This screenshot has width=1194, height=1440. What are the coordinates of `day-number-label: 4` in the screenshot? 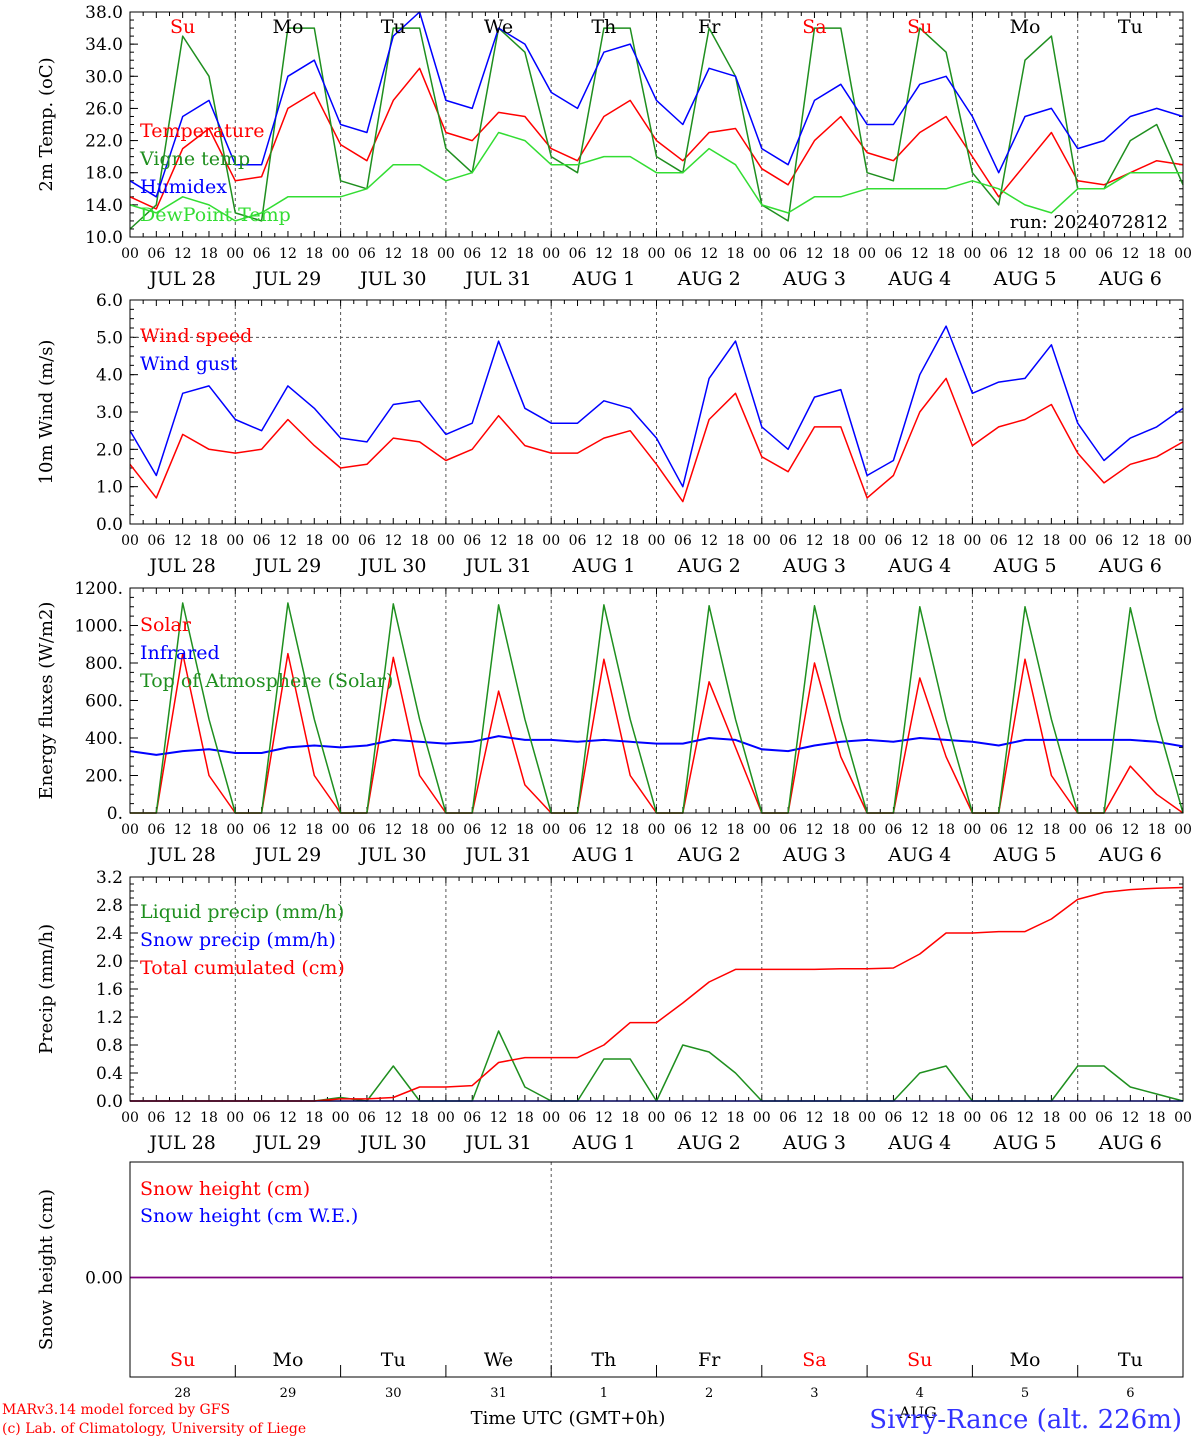 It's located at (920, 1393).